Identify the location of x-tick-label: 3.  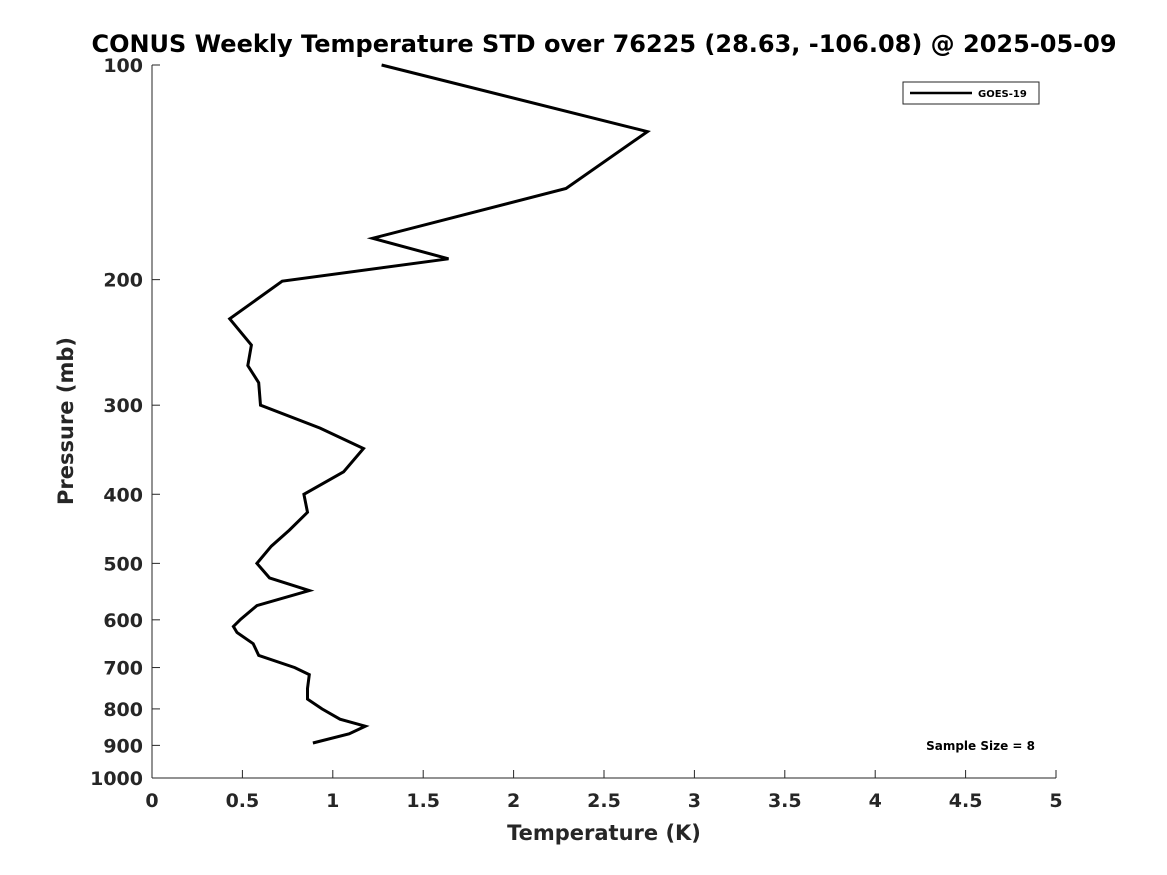
(694, 801).